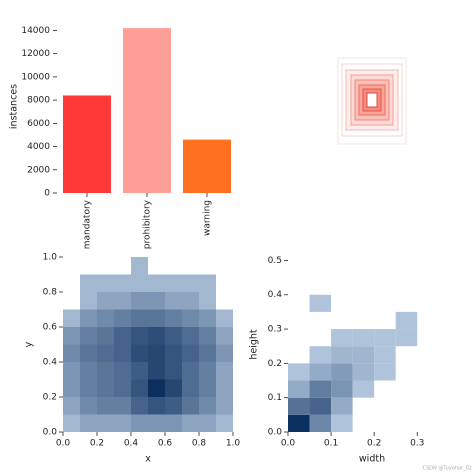  What do you see at coordinates (165, 444) in the screenshot?
I see `x-tick-label: 0.6` at bounding box center [165, 444].